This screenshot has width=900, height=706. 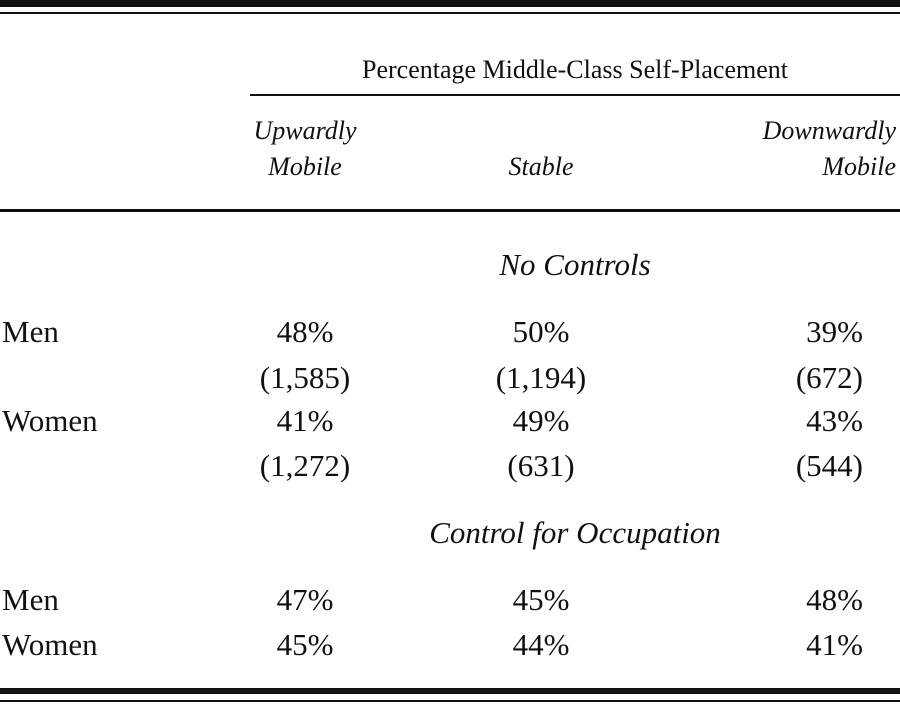 What do you see at coordinates (834, 420) in the screenshot?
I see `cell-value: 43%` at bounding box center [834, 420].